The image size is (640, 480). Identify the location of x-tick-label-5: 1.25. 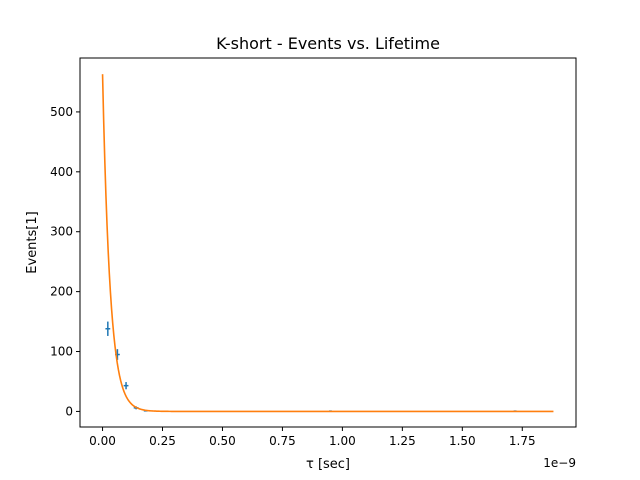
(402, 441).